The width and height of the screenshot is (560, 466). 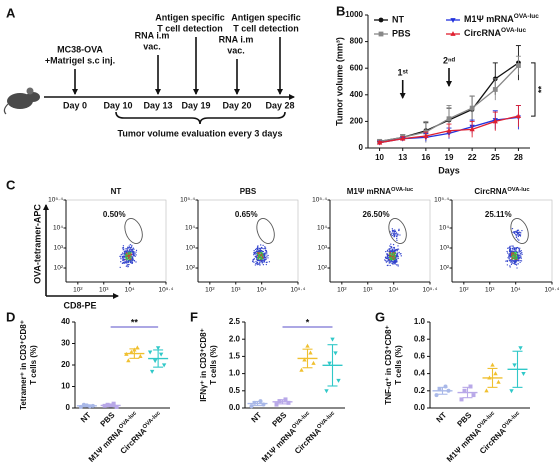 What do you see at coordinates (191, 248) in the screenshot?
I see `y-tick-label: 10³` at bounding box center [191, 248].